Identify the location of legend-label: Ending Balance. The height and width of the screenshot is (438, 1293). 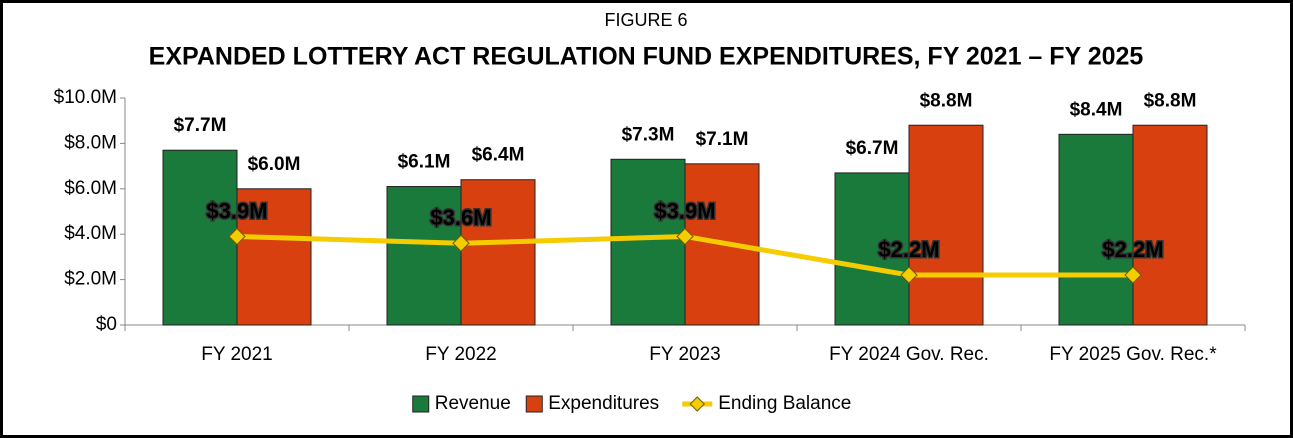
(784, 403).